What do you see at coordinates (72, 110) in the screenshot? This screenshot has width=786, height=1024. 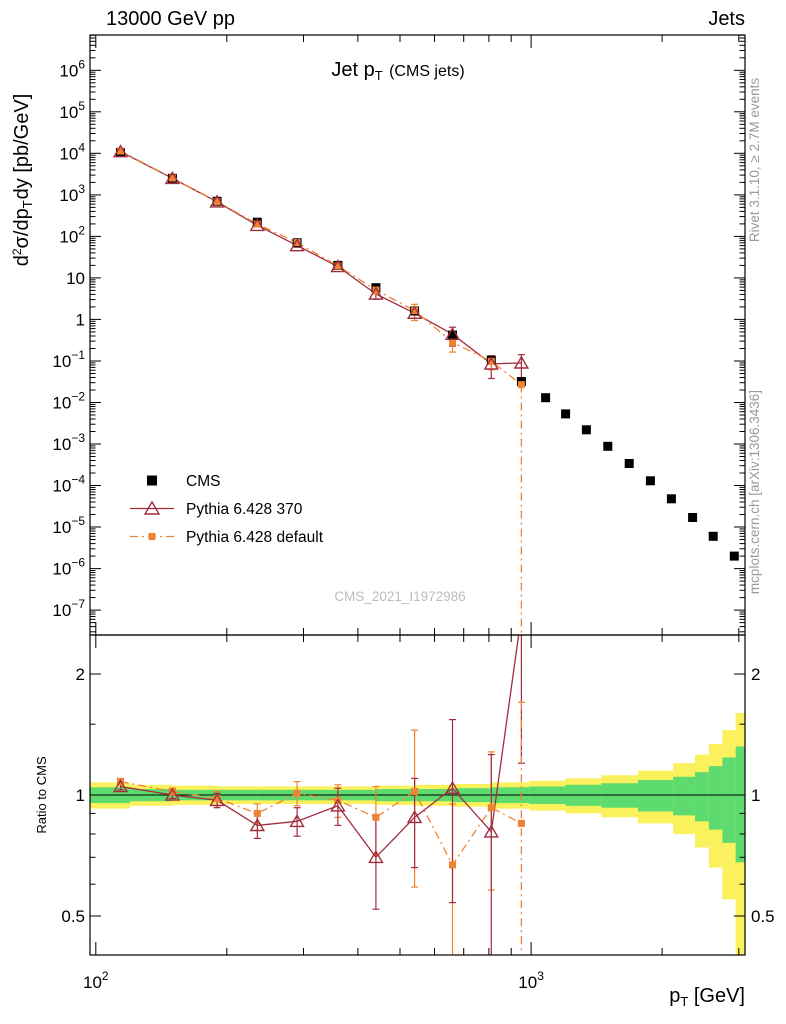 I see `tick-label: 10⁵` at bounding box center [72, 110].